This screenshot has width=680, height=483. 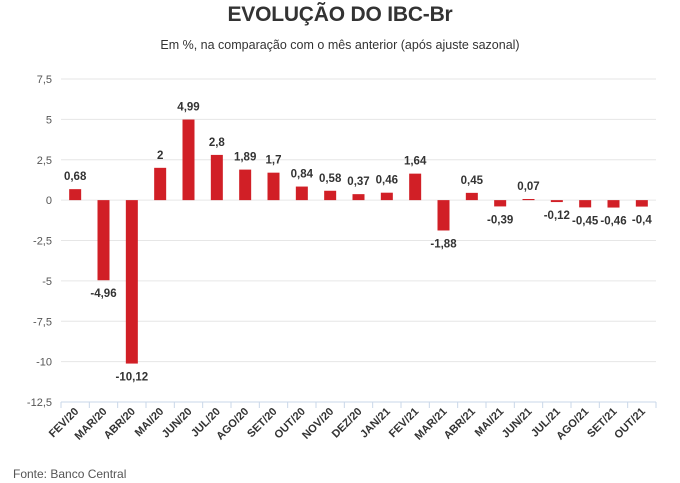 I want to click on chart-title: EVOLUÇÃO DO IBC-Br, so click(x=340, y=14).